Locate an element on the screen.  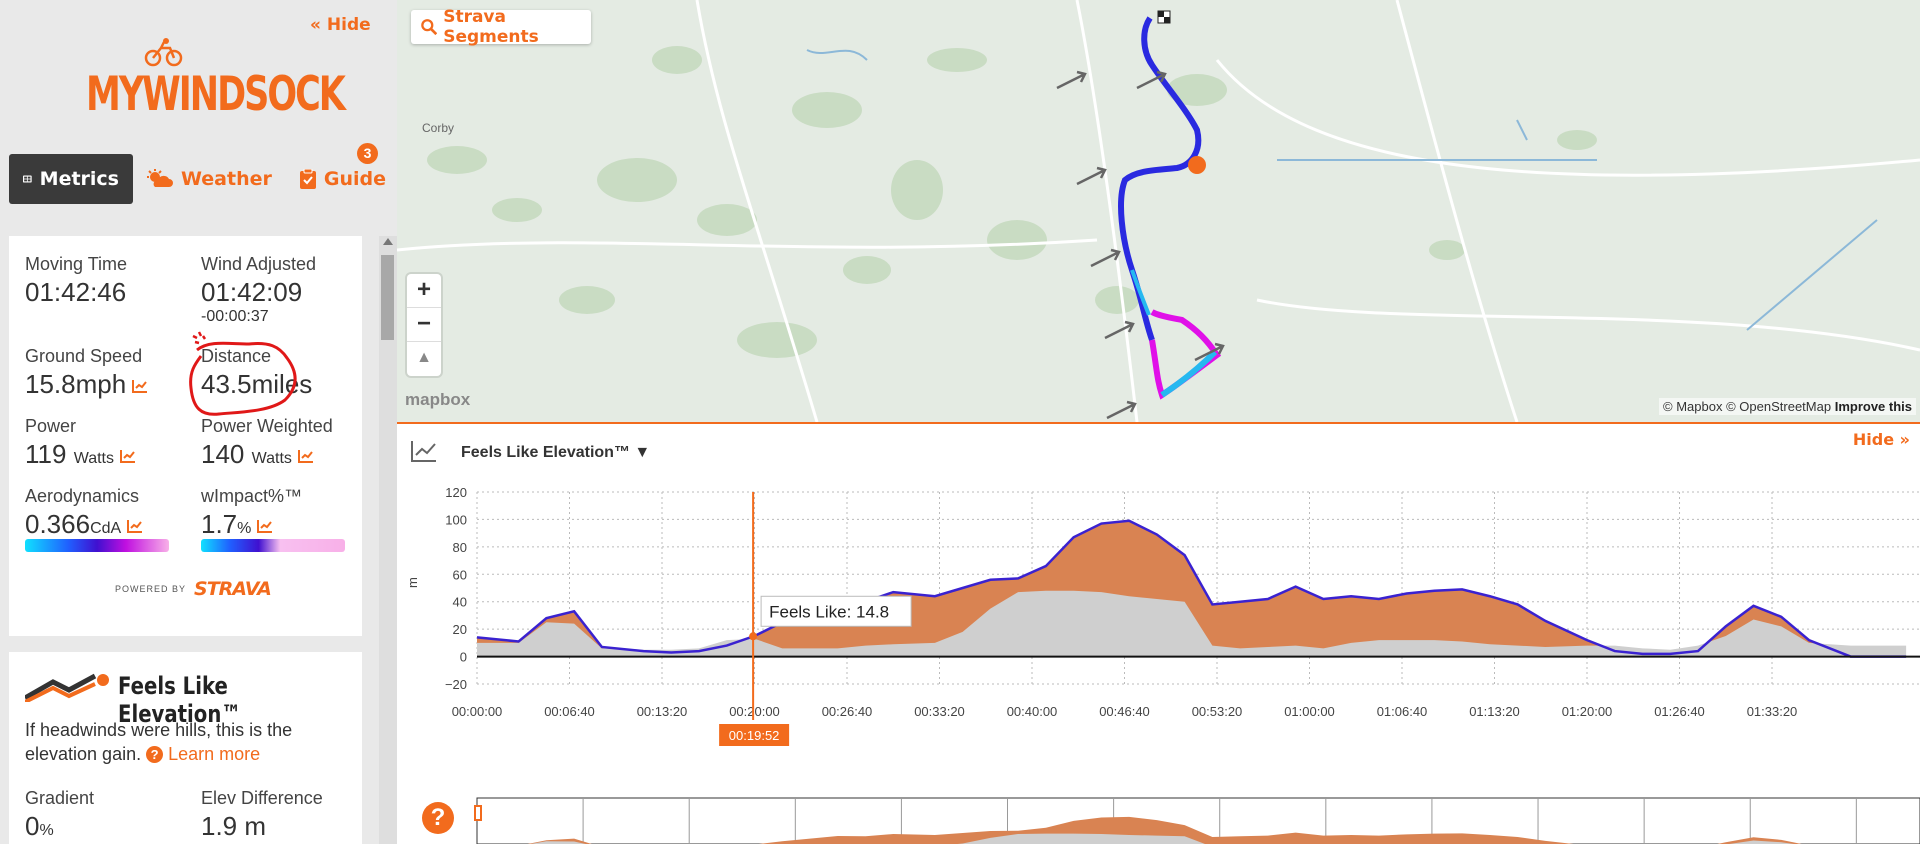
cursor-time-label: 00:19:52 is located at coordinates (754, 735).